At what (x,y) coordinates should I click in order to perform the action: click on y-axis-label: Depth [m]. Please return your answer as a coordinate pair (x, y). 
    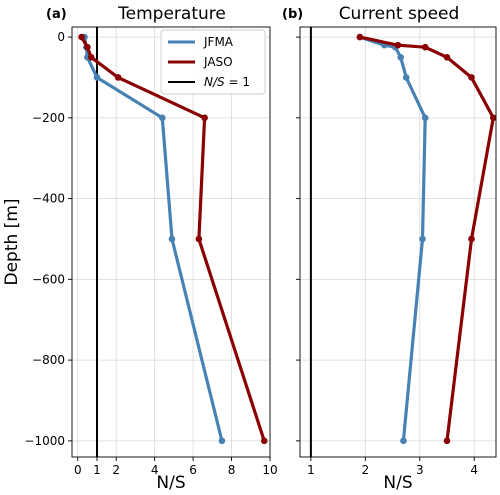
    Looking at the image, I should click on (12, 241).